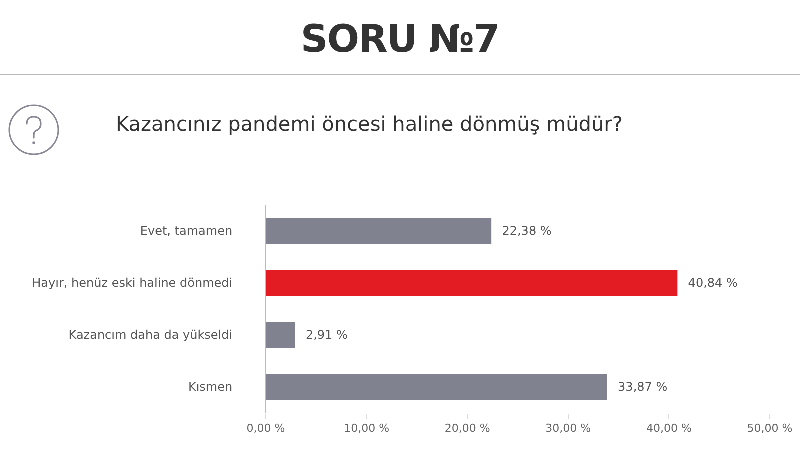 This screenshot has height=463, width=800. I want to click on x-tick-label: 10,00 %, so click(367, 429).